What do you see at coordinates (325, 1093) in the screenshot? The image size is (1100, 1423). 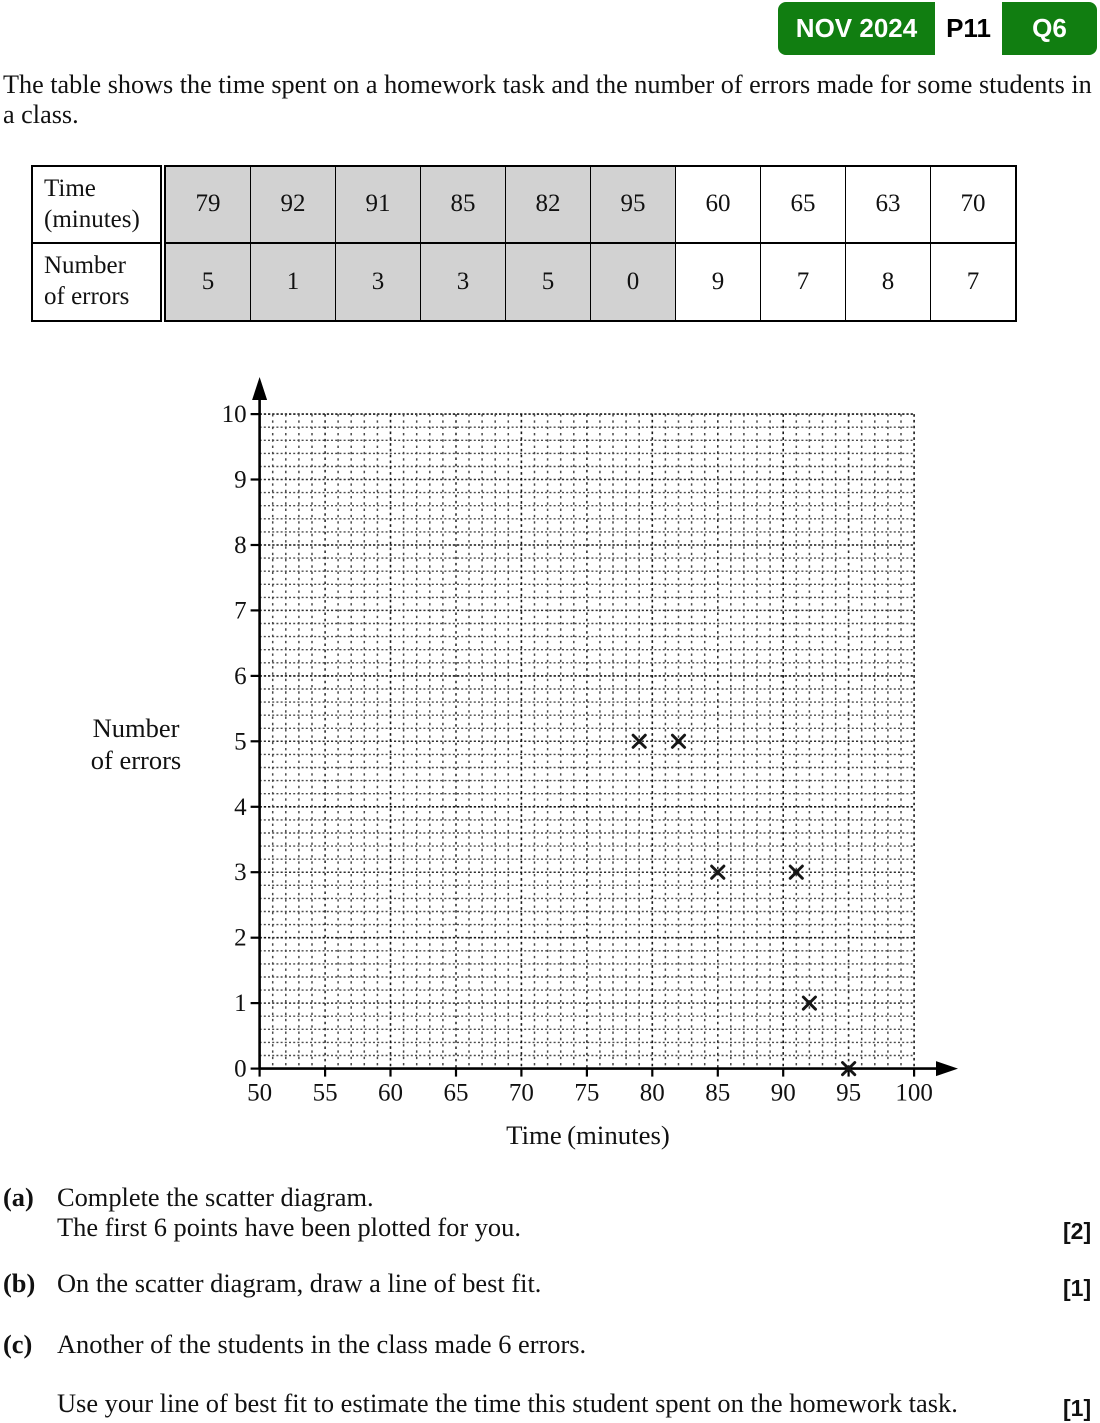 I see `svg-text: 55` at bounding box center [325, 1093].